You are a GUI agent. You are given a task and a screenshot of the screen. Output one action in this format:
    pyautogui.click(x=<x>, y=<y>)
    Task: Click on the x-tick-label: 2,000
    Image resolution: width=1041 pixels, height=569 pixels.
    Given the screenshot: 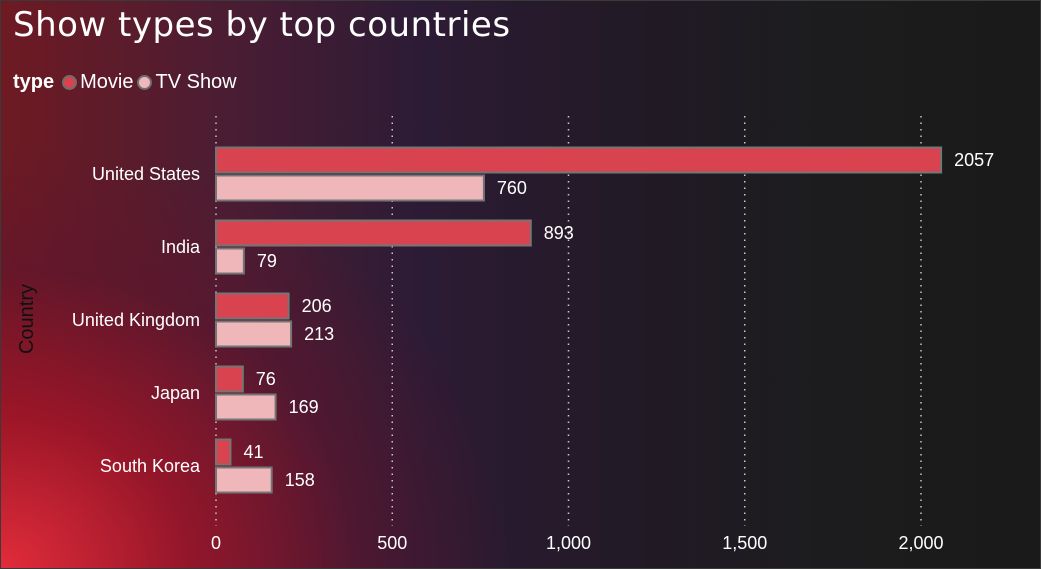 What is the action you would take?
    pyautogui.click(x=920, y=543)
    